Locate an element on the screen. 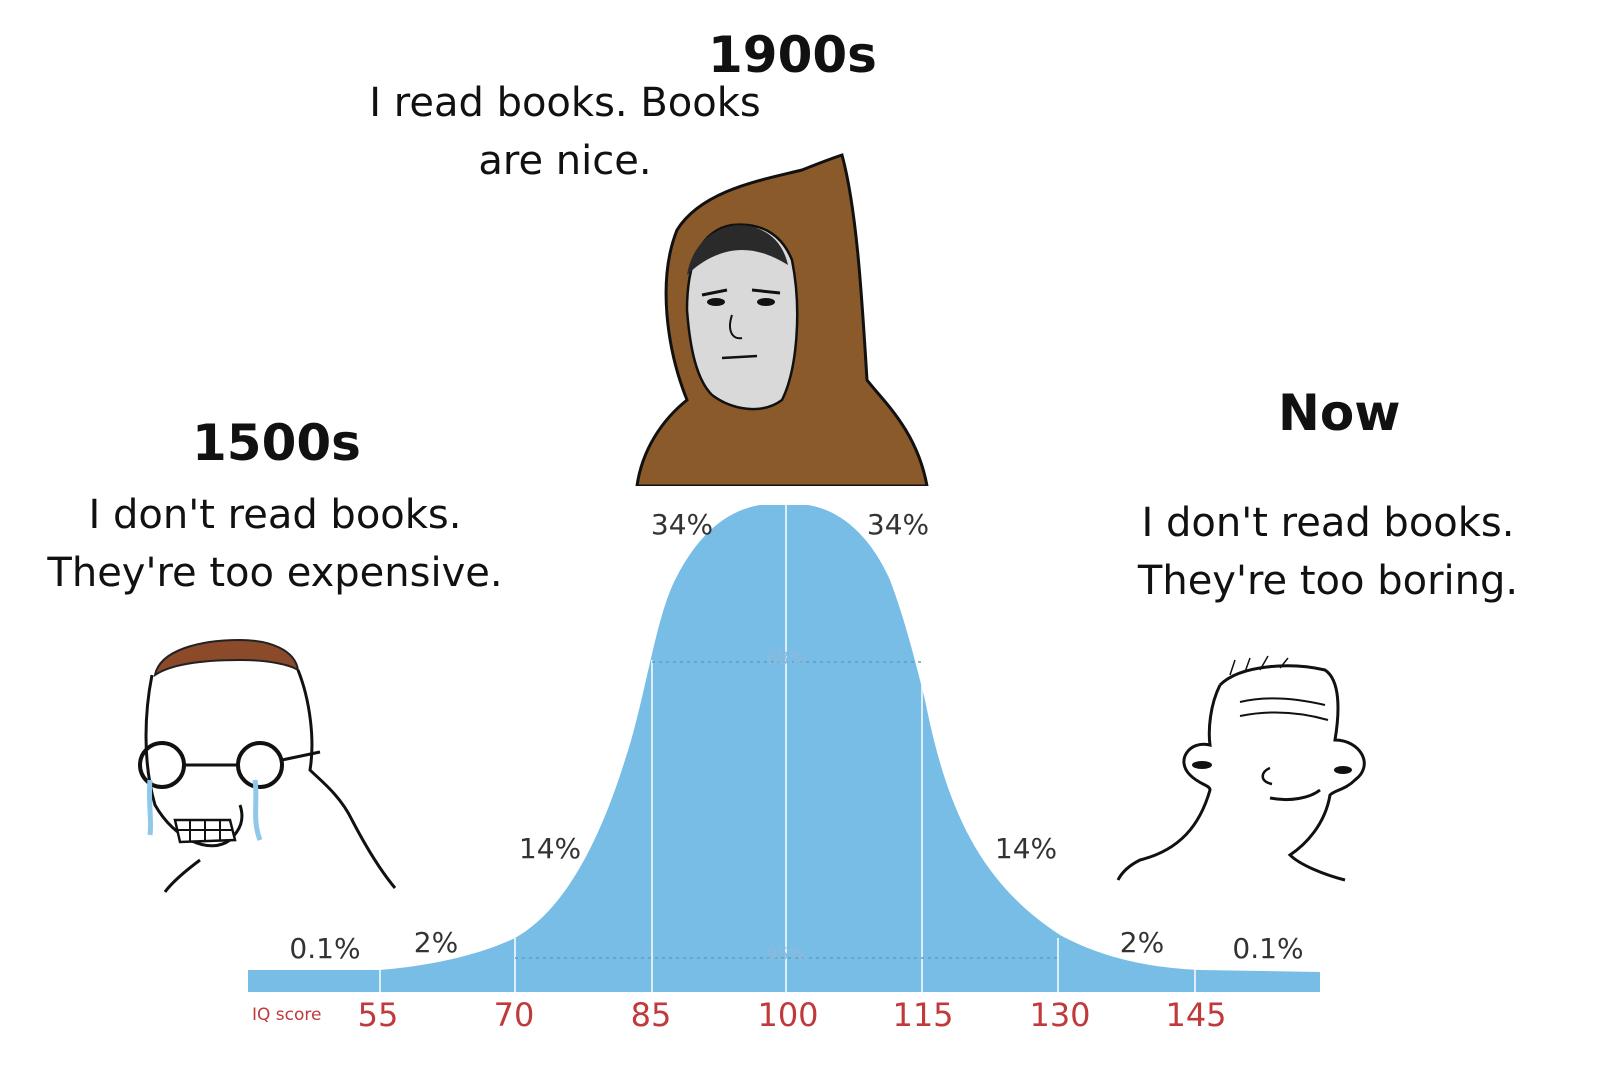 Image resolution: width=1600 pixels, height=1090 pixels. tick-130: 130 is located at coordinates (1059, 1015).